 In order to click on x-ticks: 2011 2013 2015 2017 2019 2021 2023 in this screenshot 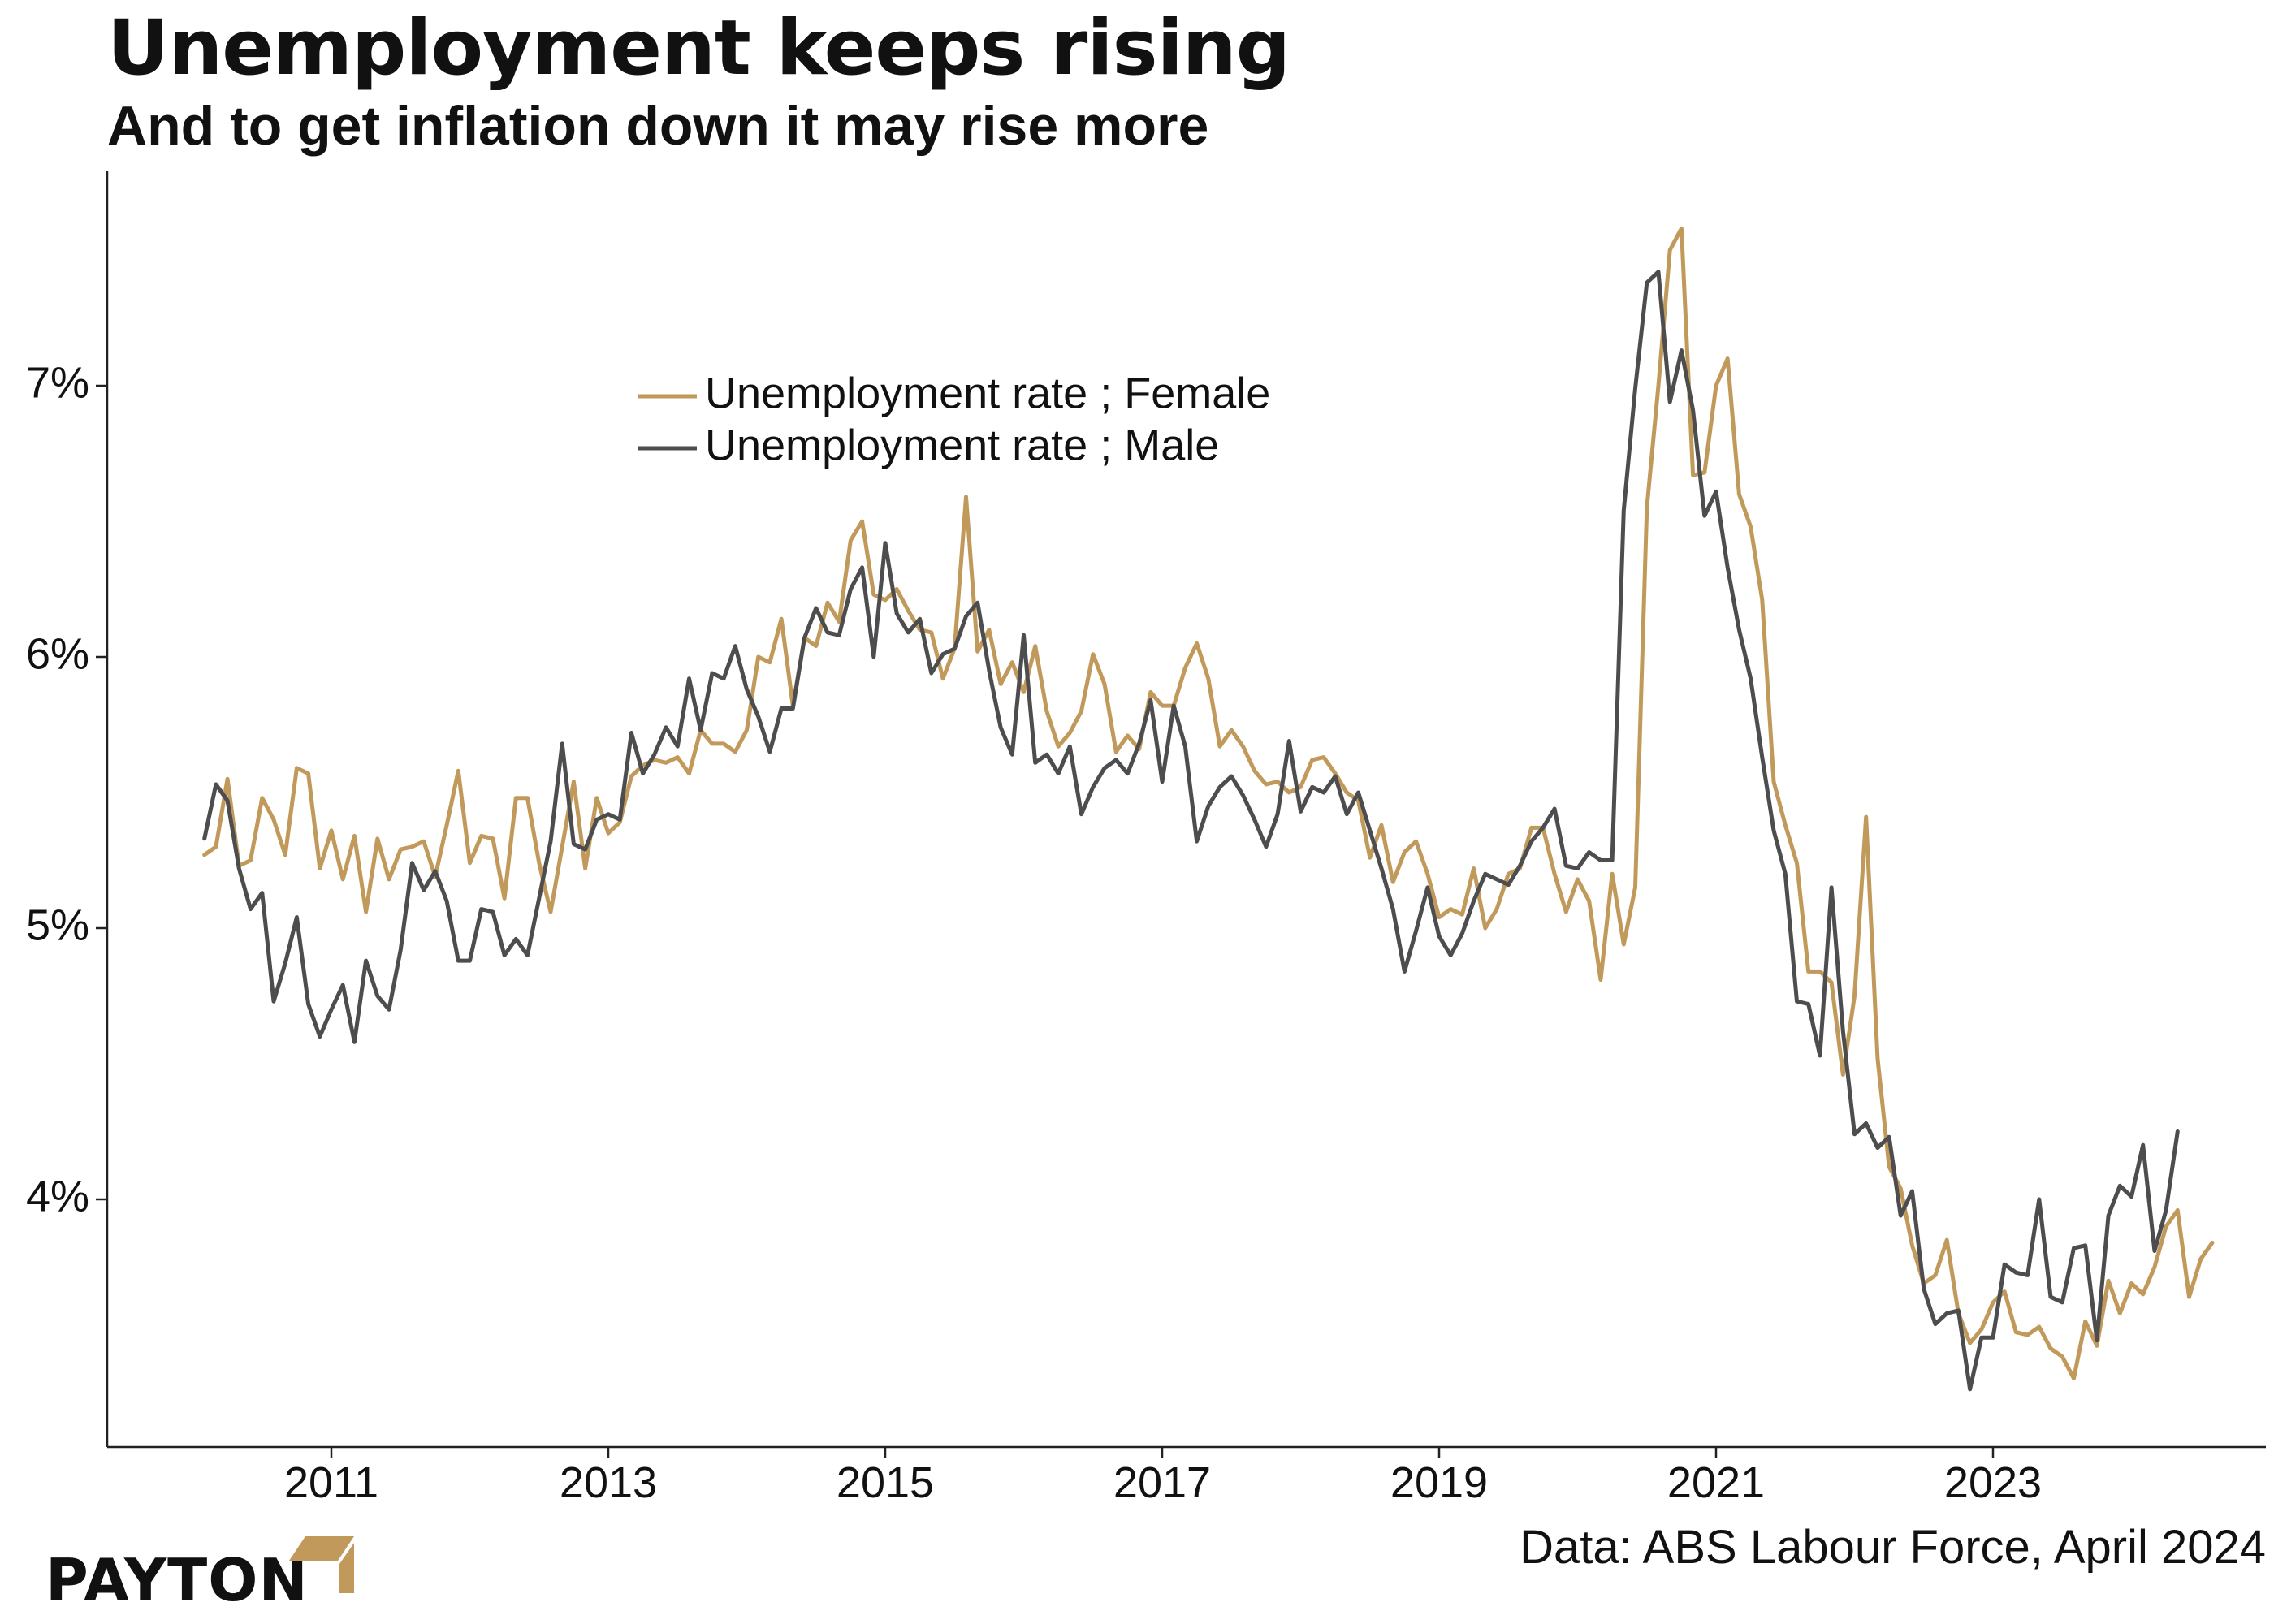, I will do `click(1163, 1477)`.